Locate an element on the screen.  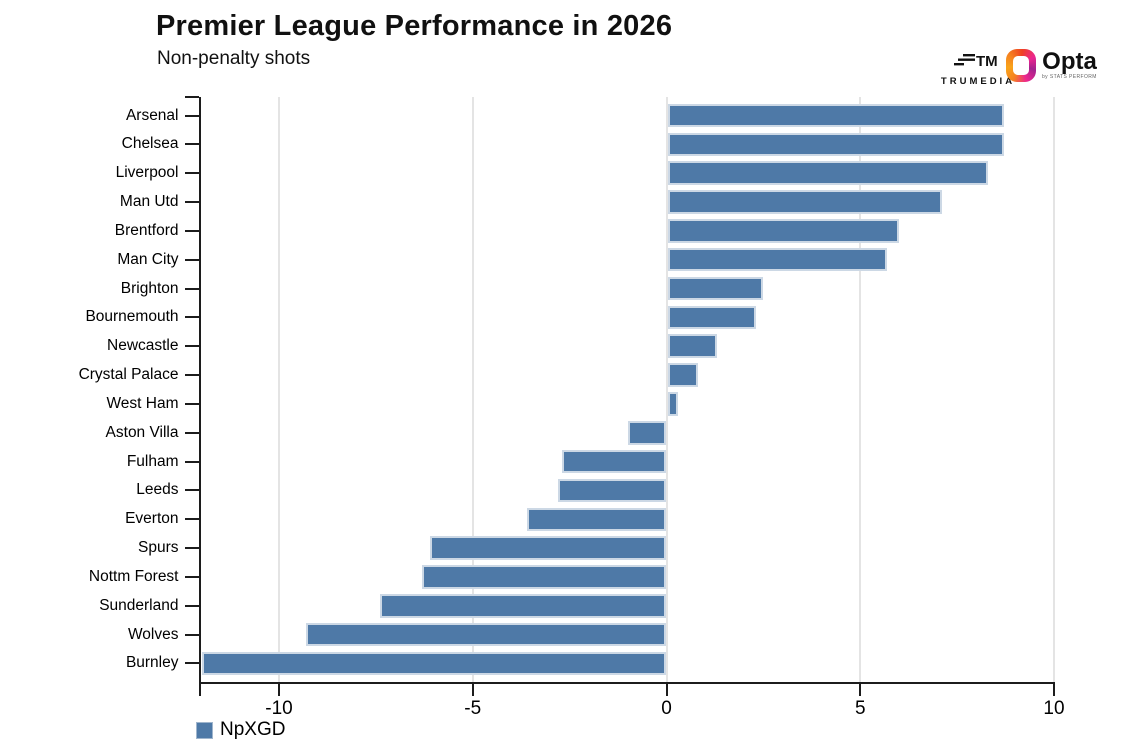
y-axis-line is located at coordinates (199, 389).